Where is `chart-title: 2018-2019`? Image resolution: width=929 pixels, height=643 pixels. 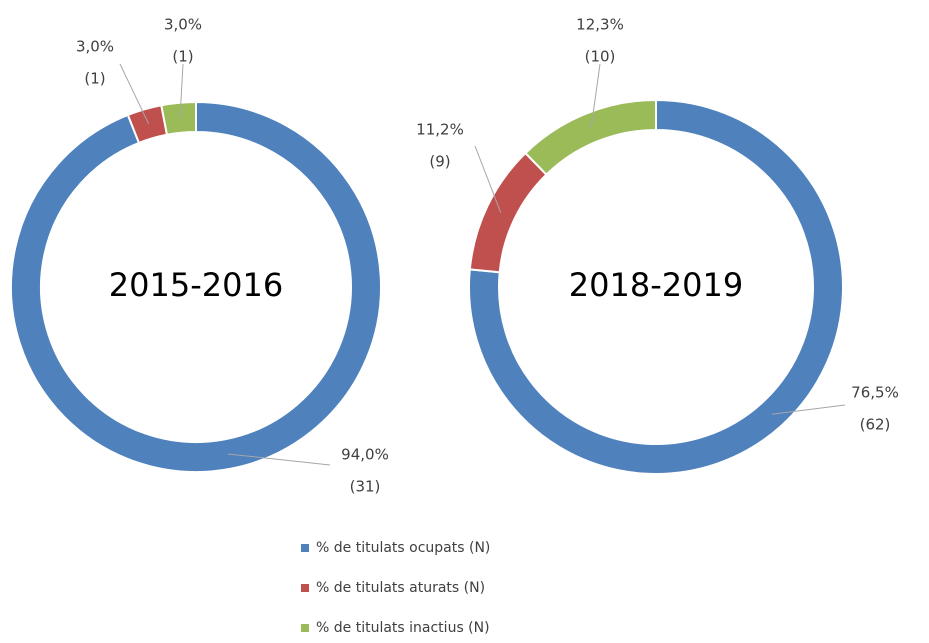
chart-title: 2018-2019 is located at coordinates (656, 285).